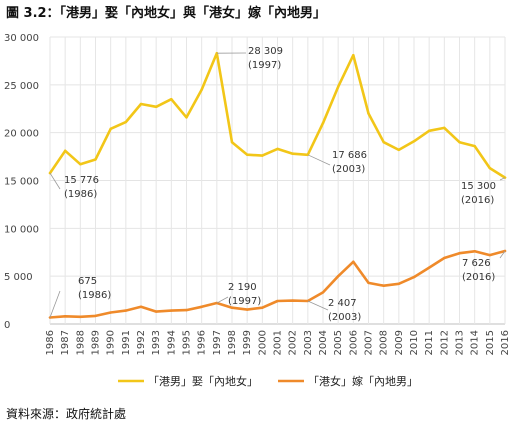  I want to click on legend-label: 「港男」娶「內地女」, so click(203, 381).